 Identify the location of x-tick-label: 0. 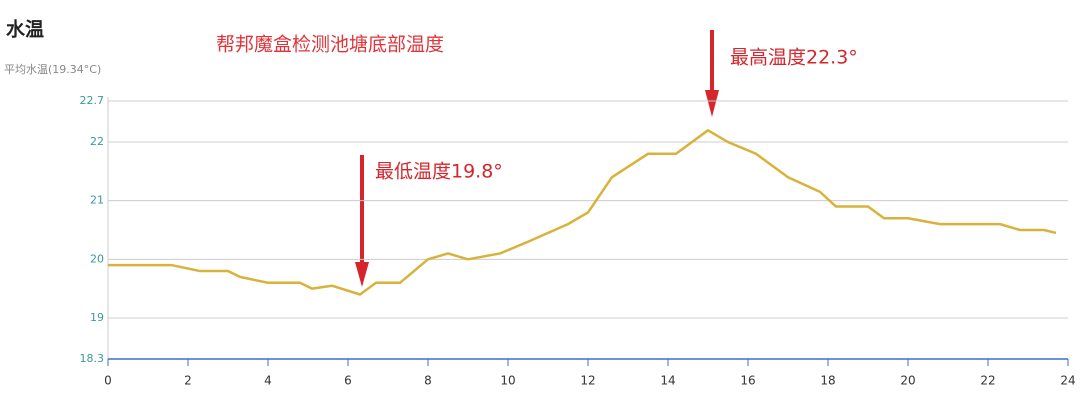
(108, 381).